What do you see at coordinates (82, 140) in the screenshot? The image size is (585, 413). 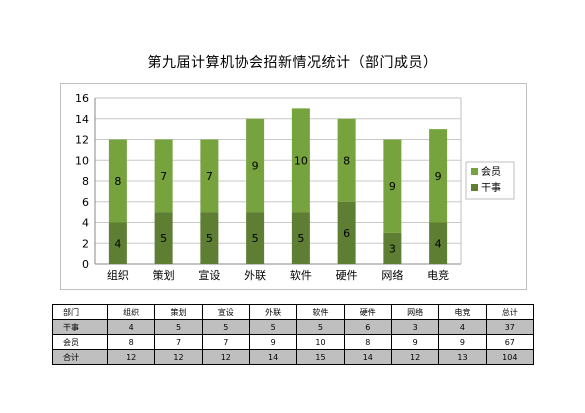 I see `y-tick-label: 12` at bounding box center [82, 140].